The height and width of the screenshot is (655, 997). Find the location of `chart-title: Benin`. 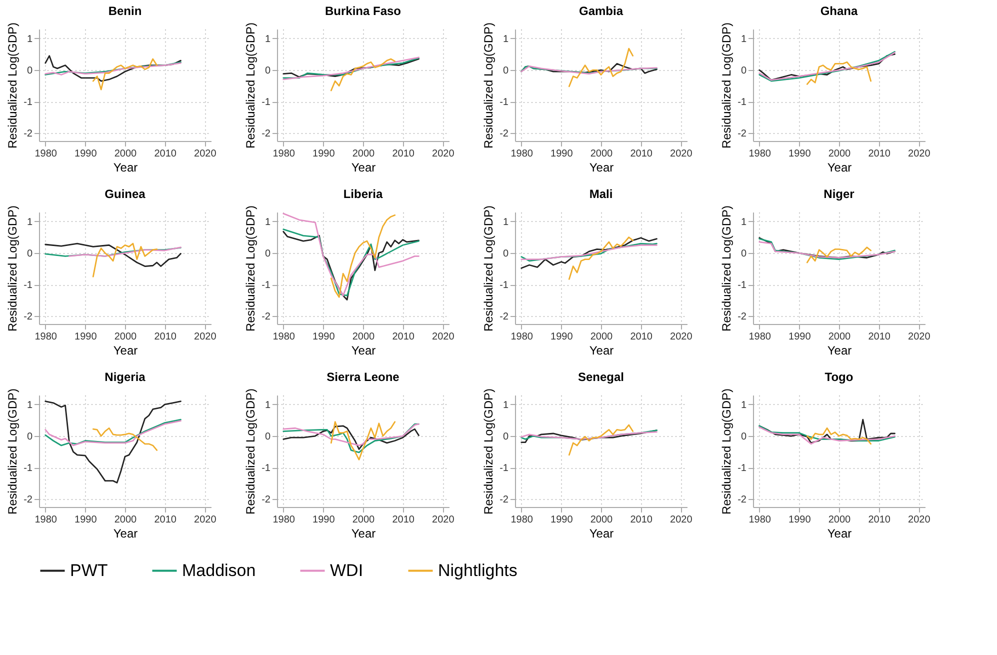

chart-title: Benin is located at coordinates (125, 11).